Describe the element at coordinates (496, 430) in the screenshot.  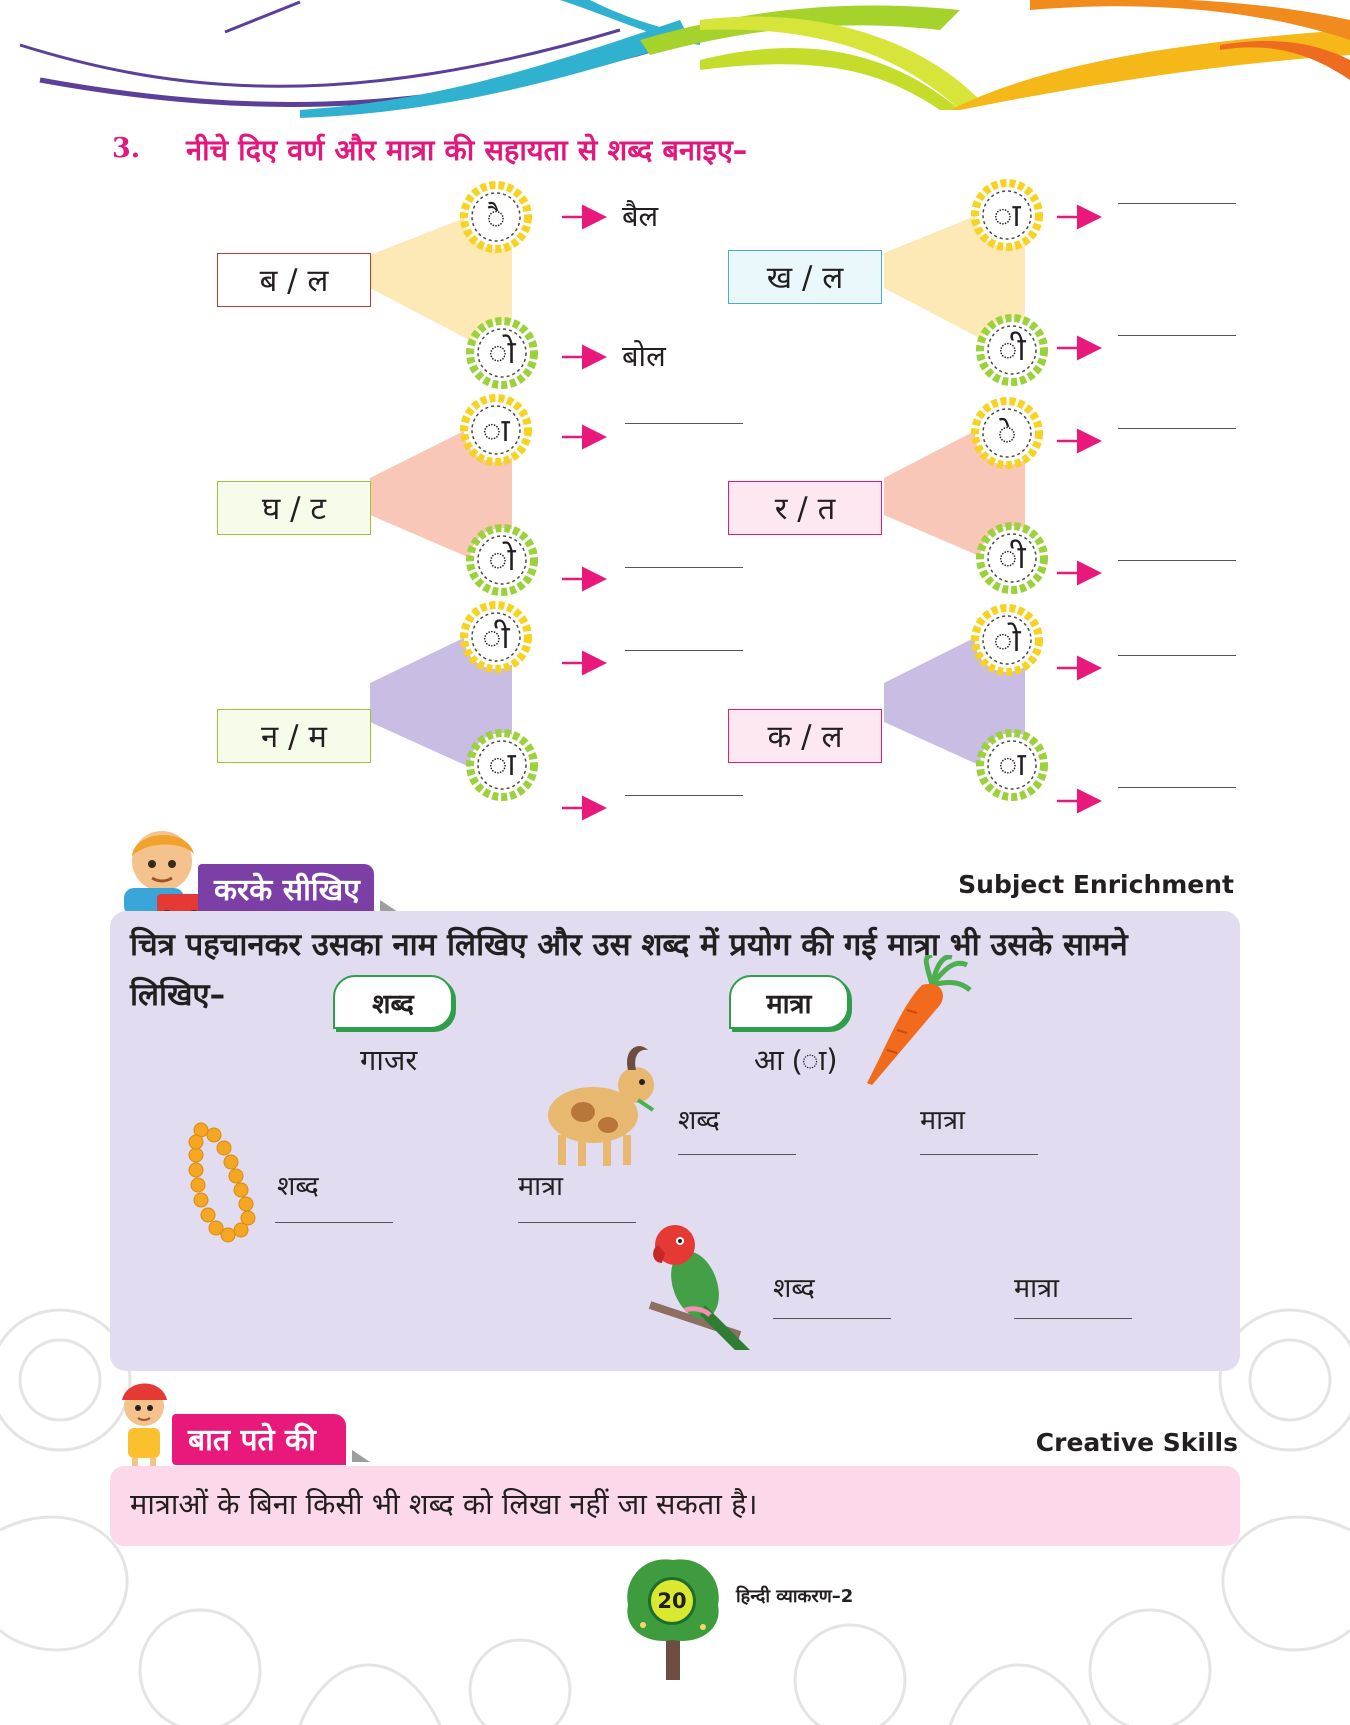
I see `matra-top-3: ा` at that location.